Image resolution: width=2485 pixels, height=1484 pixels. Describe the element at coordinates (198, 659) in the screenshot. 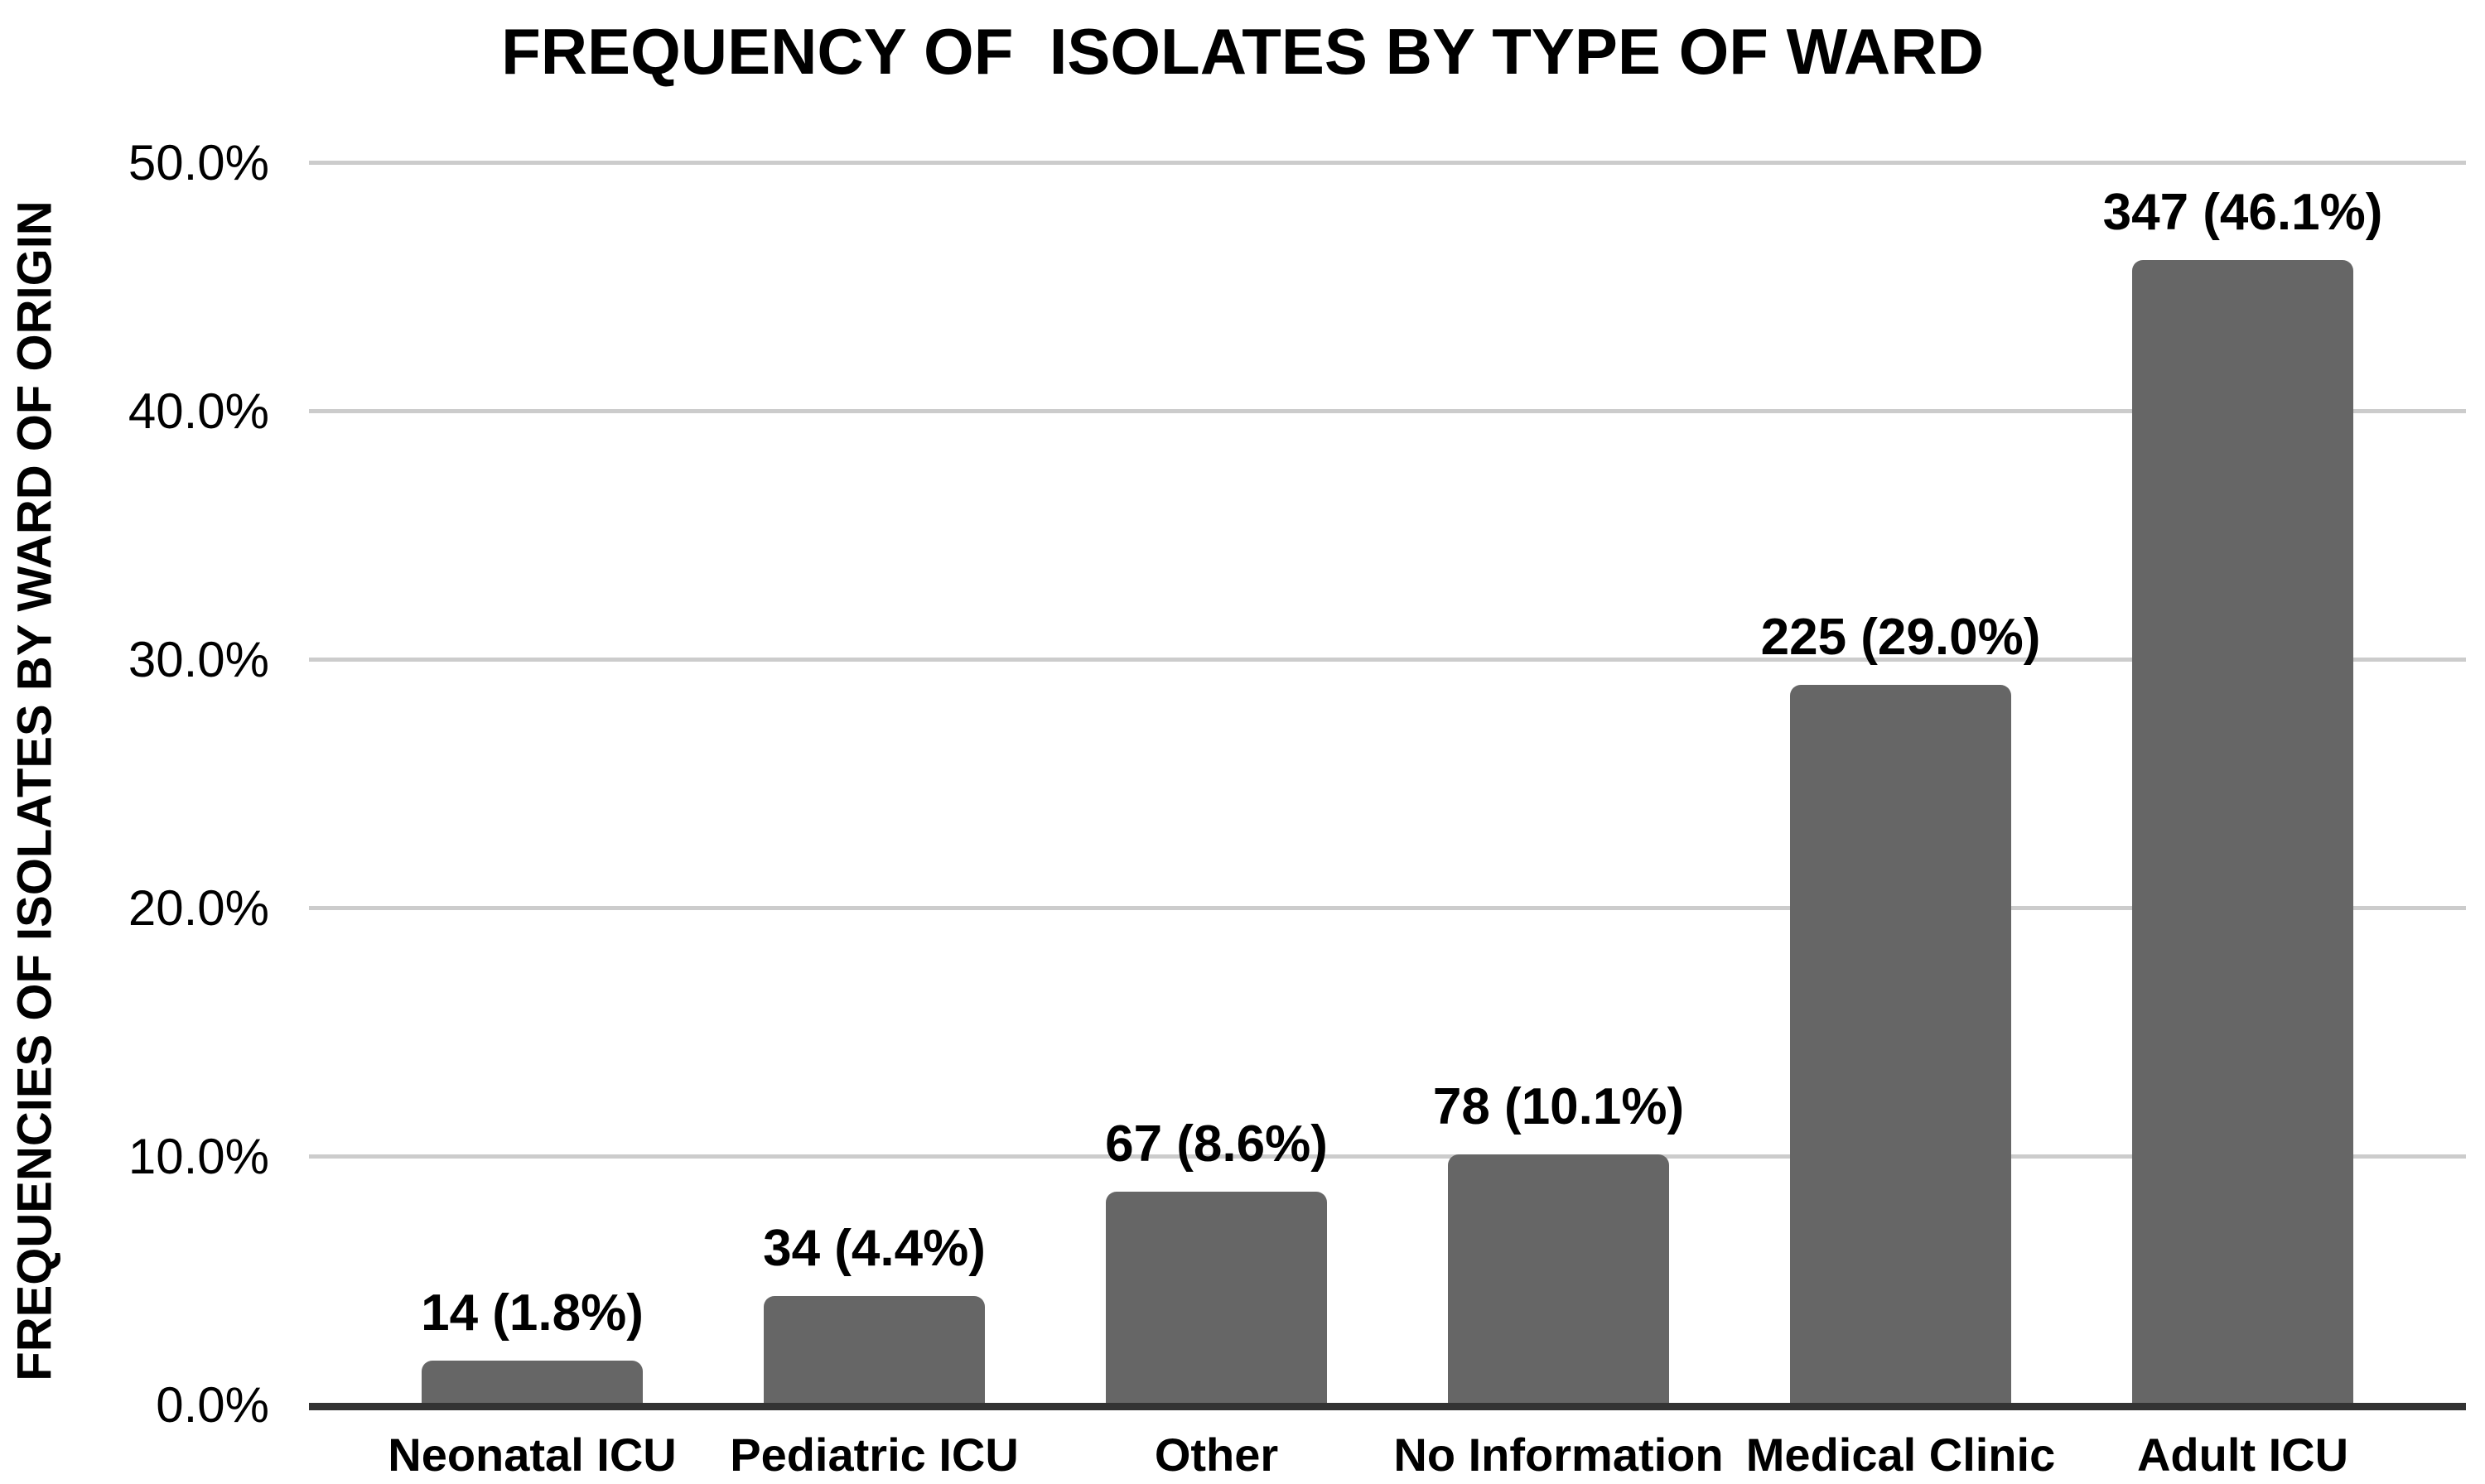

I see `y-tick-label-30: 30.0%` at that location.